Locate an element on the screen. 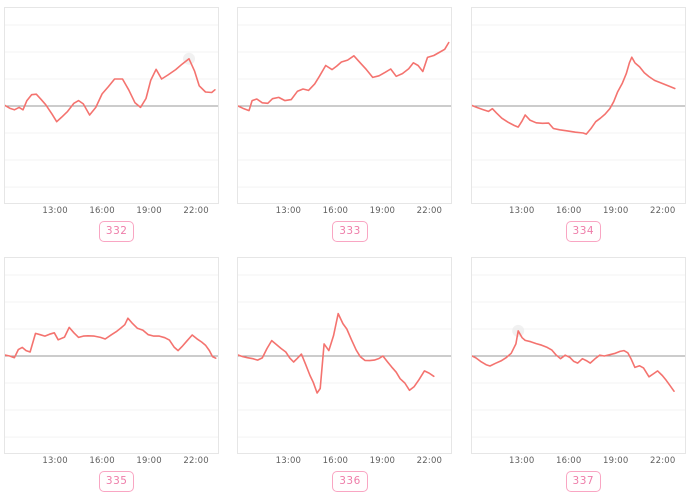 Image resolution: width=700 pixels, height=500 pixels. chart-id-badge-336: 336 is located at coordinates (350, 481).